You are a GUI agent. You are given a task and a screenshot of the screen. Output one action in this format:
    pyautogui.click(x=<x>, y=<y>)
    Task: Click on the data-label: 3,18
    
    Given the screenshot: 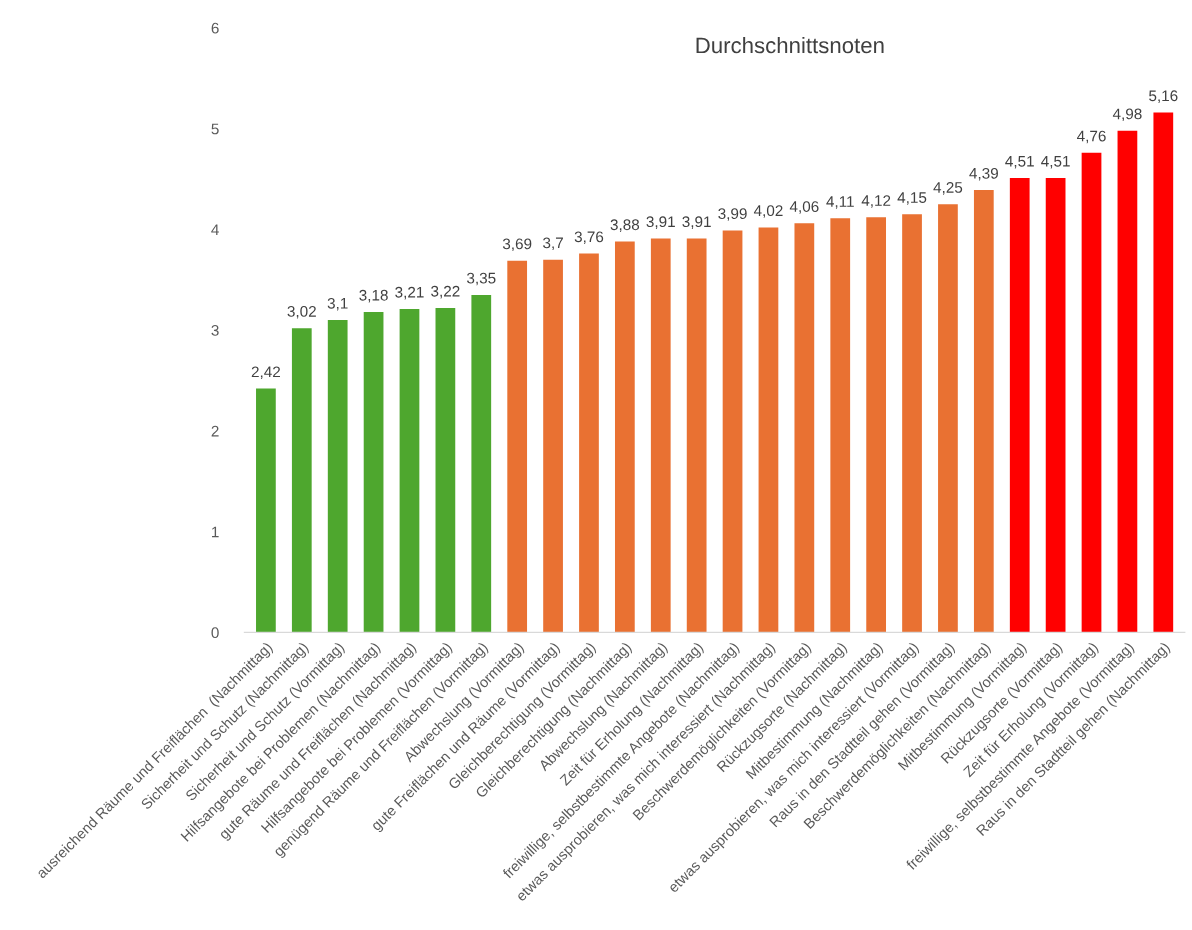 What is the action you would take?
    pyautogui.click(x=373, y=296)
    